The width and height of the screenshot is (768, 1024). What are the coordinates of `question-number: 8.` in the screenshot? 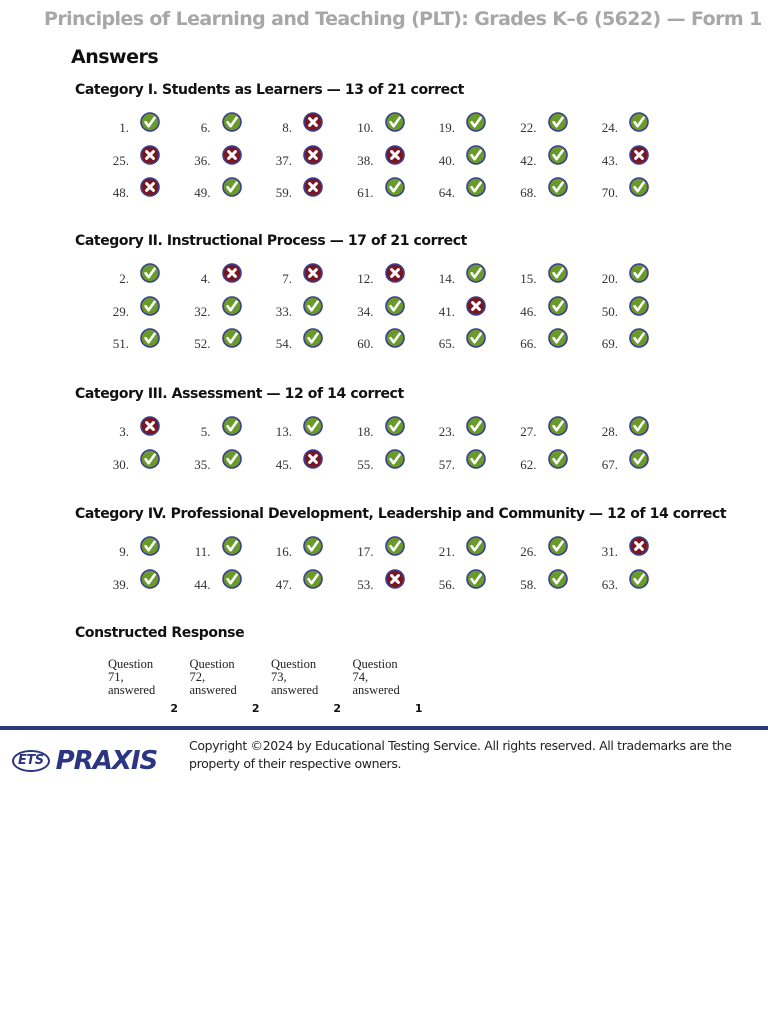 It's located at (287, 127).